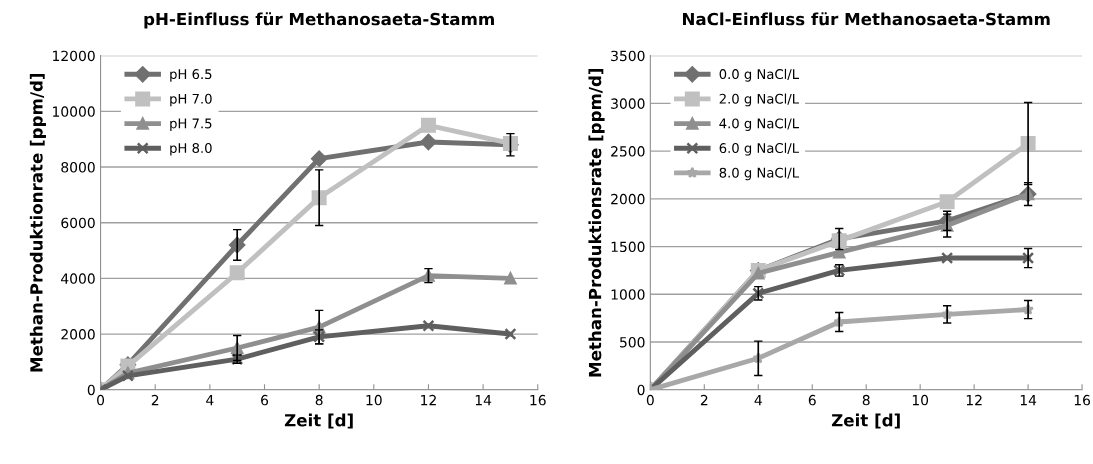 The height and width of the screenshot is (464, 1093). What do you see at coordinates (596, 222) in the screenshot?
I see `y-axis-title: Methan-Produktionsrate [ppm/d]` at bounding box center [596, 222].